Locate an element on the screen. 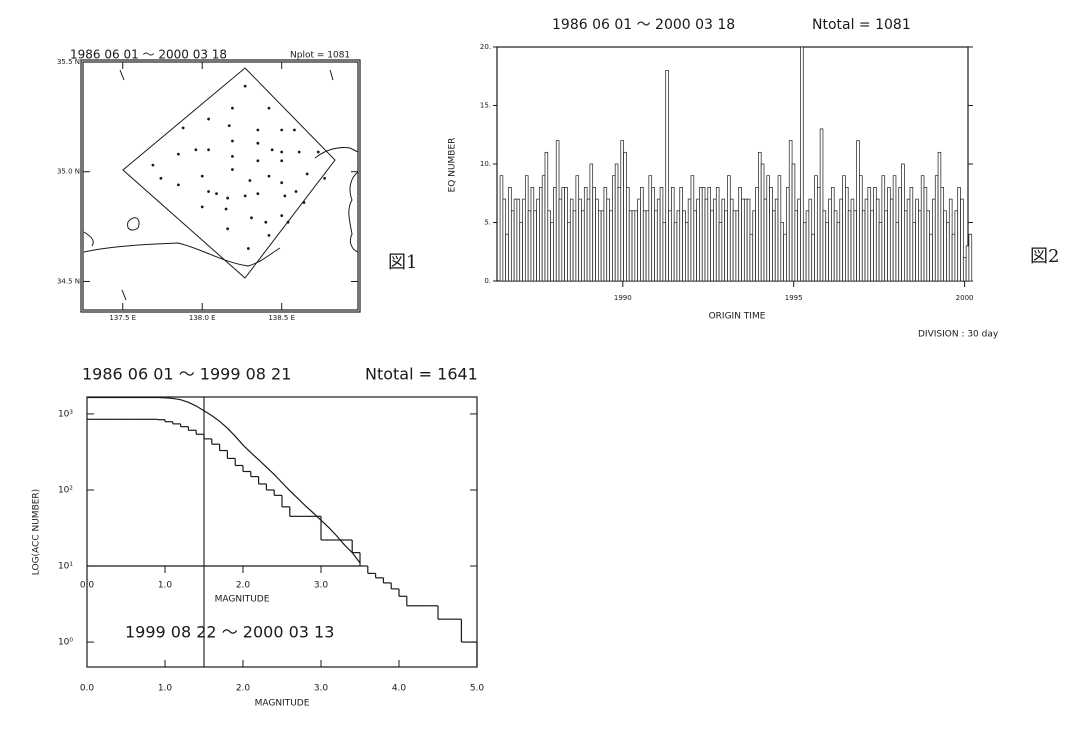 The image size is (1080, 731). x-tick-label: 1995 is located at coordinates (794, 298).